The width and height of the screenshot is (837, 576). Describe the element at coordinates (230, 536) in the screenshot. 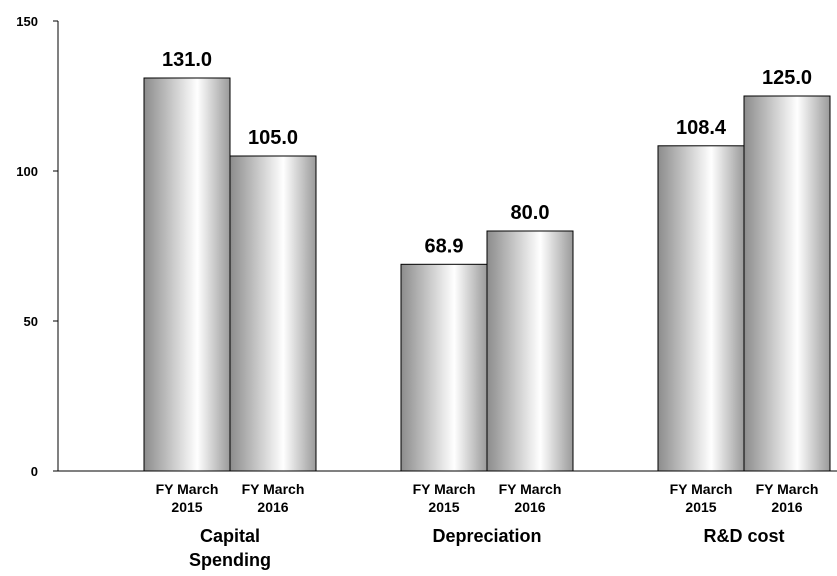

I see `group-label-line: Capital` at that location.